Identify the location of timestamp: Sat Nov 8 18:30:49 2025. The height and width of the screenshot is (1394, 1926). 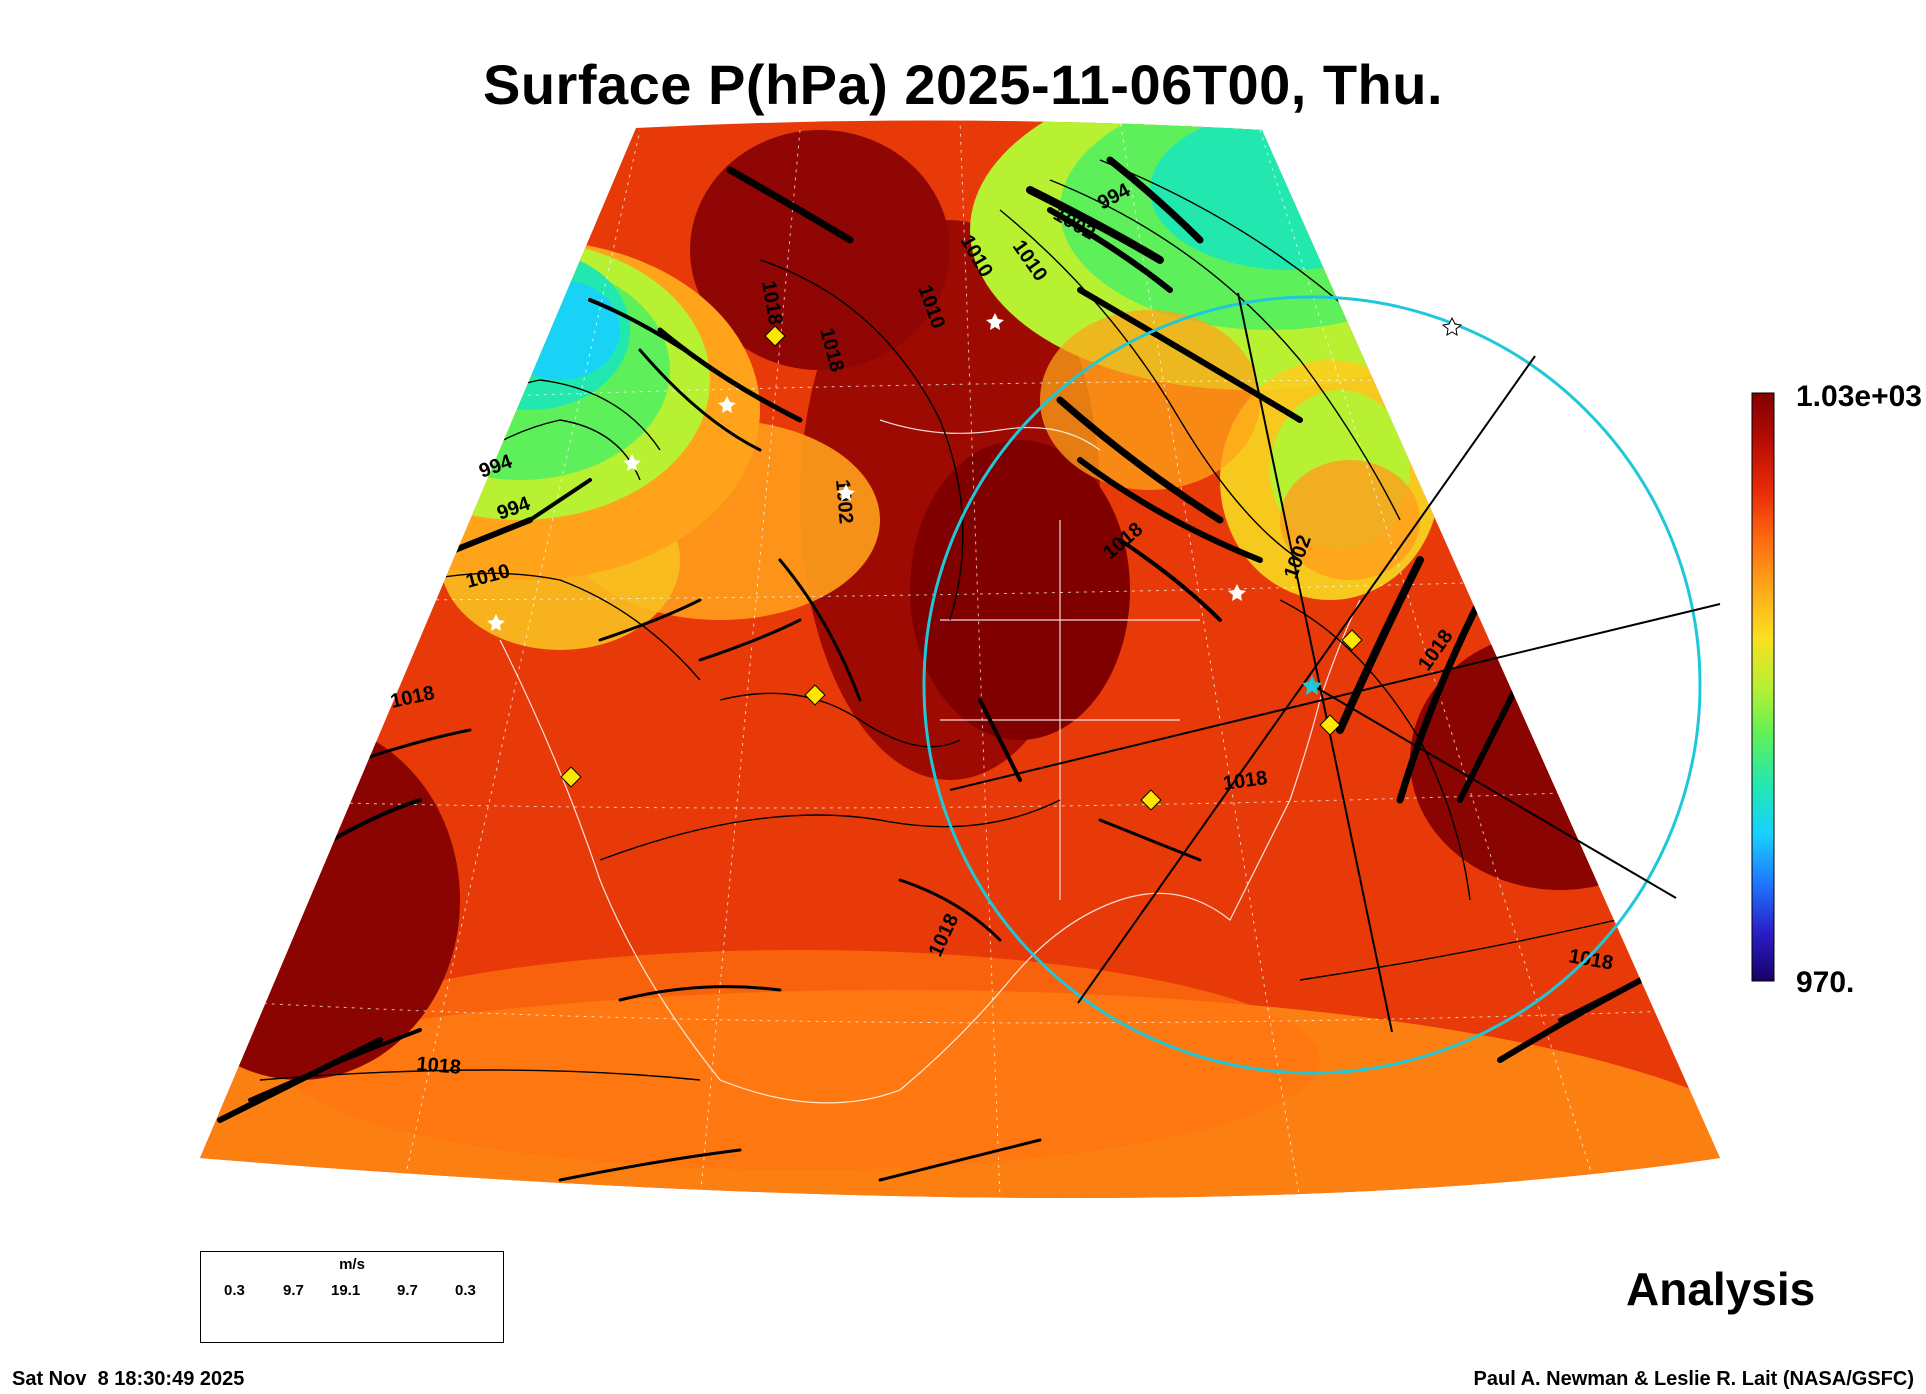
(128, 1379).